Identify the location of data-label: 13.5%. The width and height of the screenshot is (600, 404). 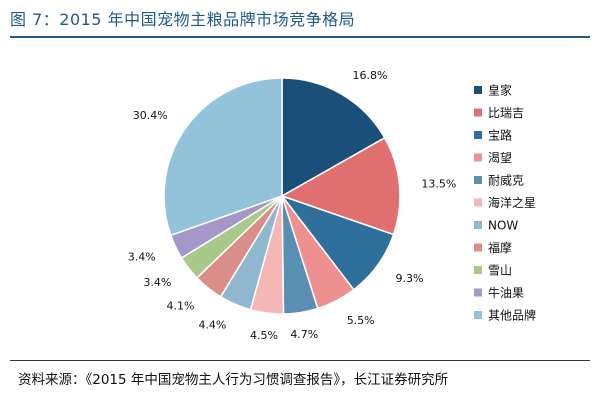
(438, 183).